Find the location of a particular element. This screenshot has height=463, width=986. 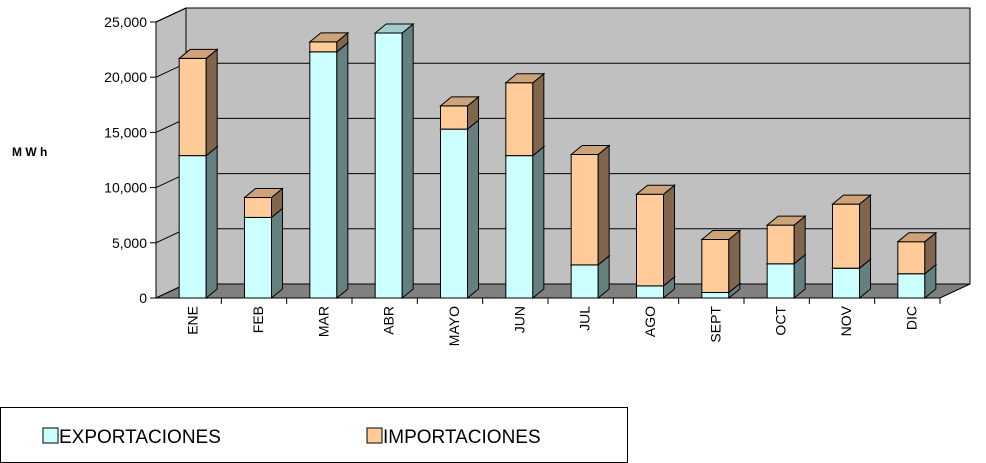

y-tick-label: 10,000 is located at coordinates (125, 188).